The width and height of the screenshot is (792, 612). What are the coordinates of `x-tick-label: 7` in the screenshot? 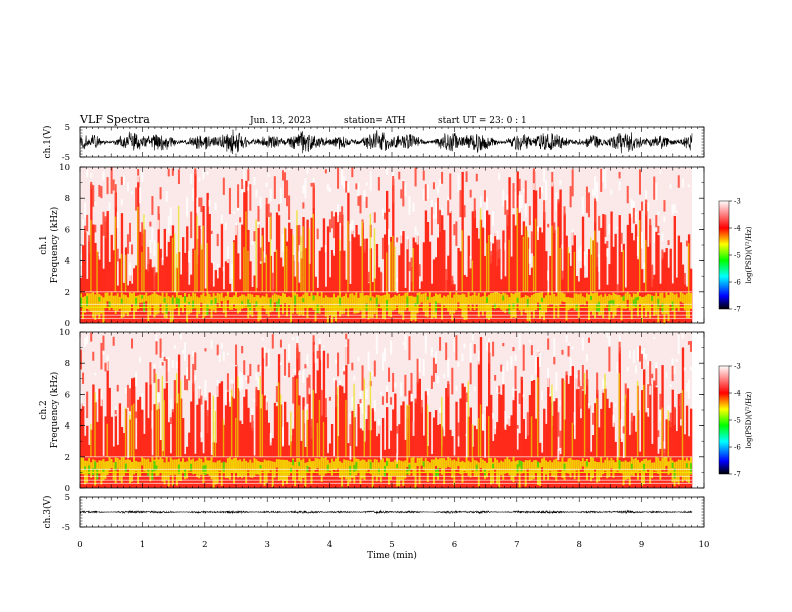 It's located at (516, 545).